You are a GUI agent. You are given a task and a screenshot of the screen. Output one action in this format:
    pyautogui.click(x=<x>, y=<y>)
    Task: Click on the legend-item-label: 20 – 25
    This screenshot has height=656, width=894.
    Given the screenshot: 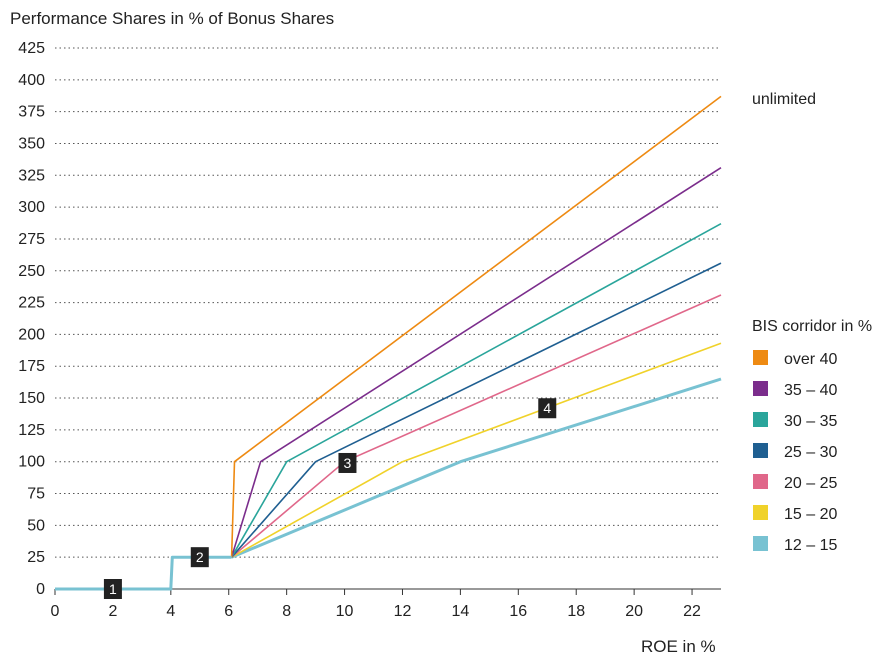 What is the action you would take?
    pyautogui.click(x=810, y=483)
    